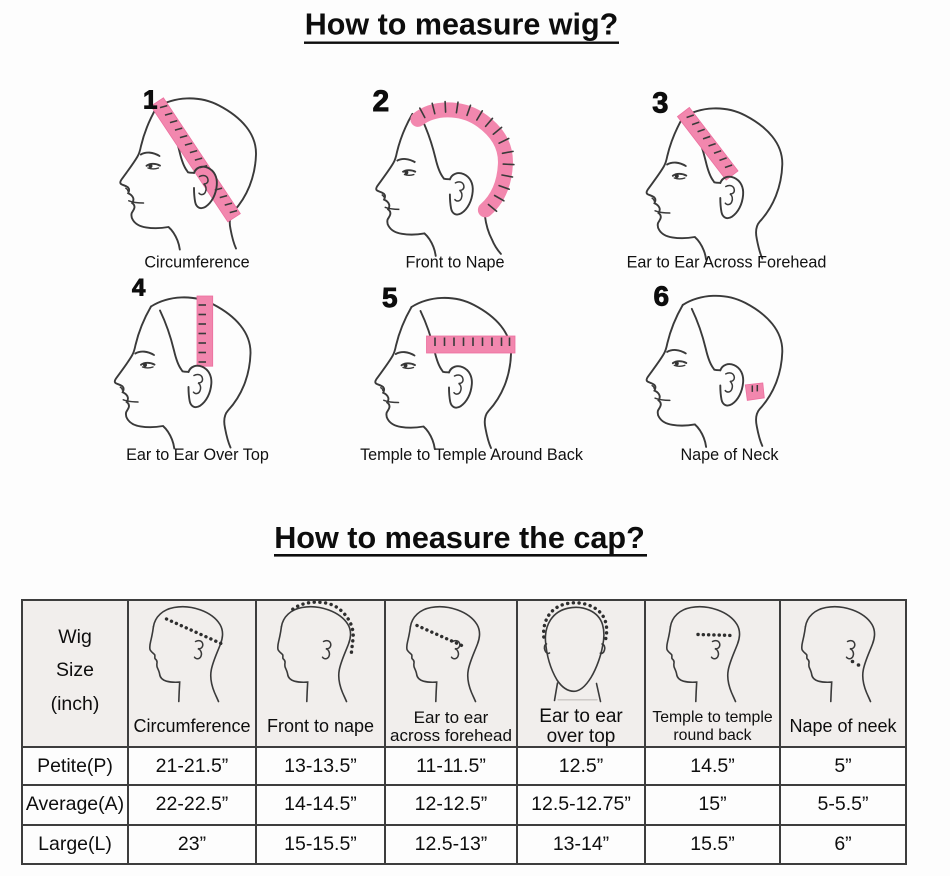  What do you see at coordinates (662, 296) in the screenshot?
I see `svg-text: 6` at bounding box center [662, 296].